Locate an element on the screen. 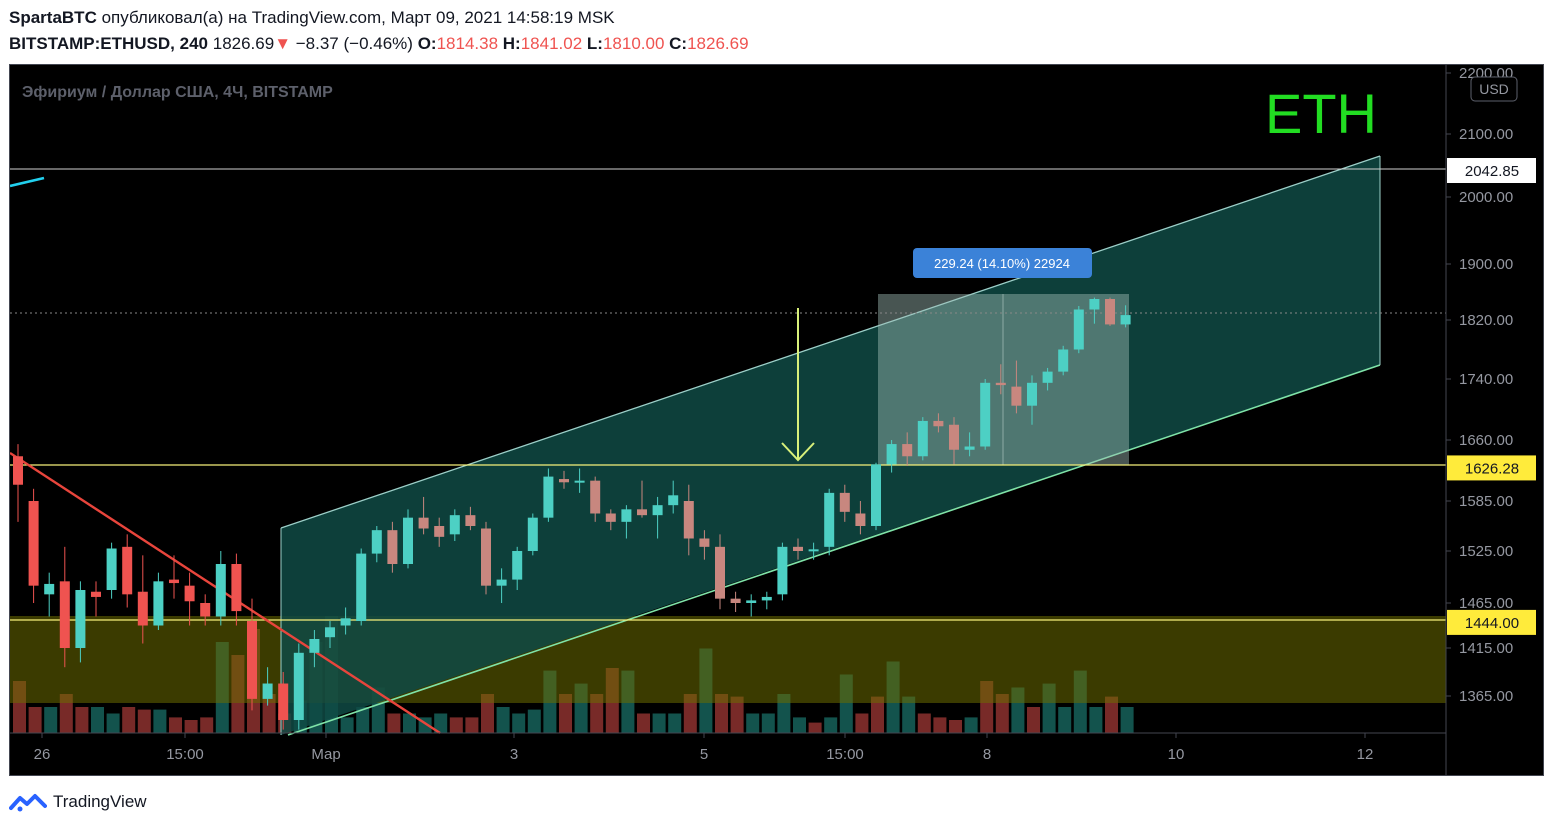 The height and width of the screenshot is (830, 1553). support-zone is located at coordinates (728, 659).